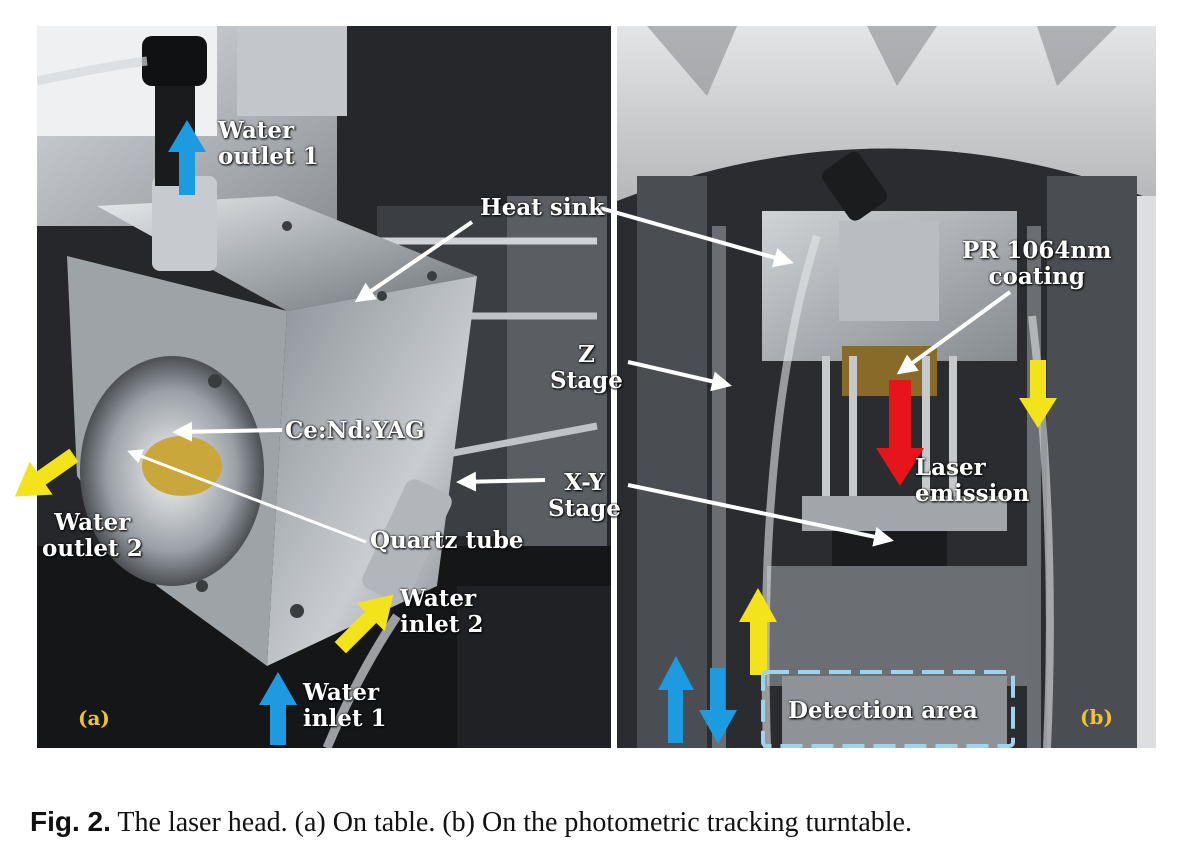 Image resolution: width=1200 pixels, height=858 pixels. I want to click on panel-b-outlet-yellow-arrow, so click(1038, 394).